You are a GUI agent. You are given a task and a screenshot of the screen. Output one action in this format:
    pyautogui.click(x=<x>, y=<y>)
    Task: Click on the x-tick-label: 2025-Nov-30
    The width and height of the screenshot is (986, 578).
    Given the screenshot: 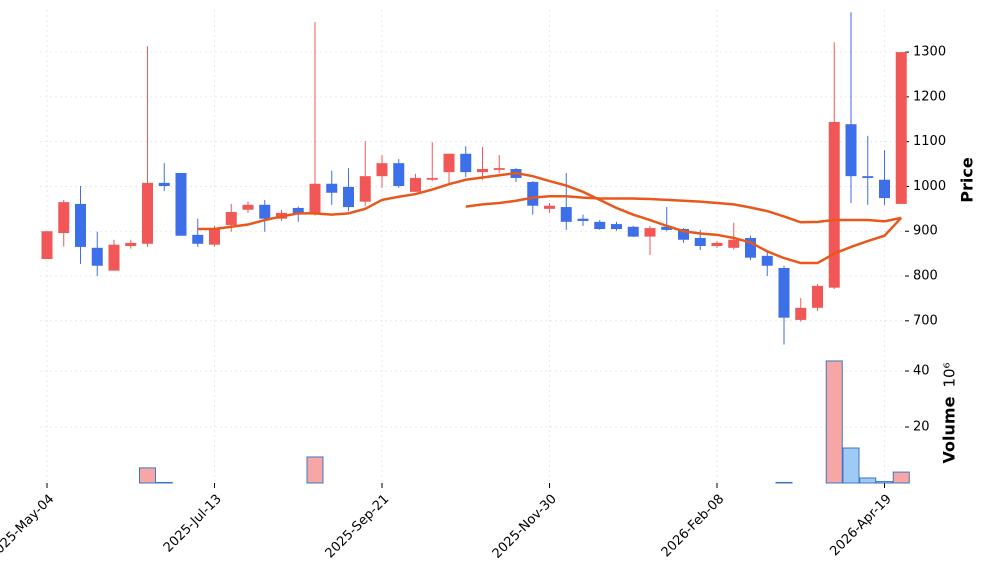 What is the action you would take?
    pyautogui.click(x=525, y=527)
    